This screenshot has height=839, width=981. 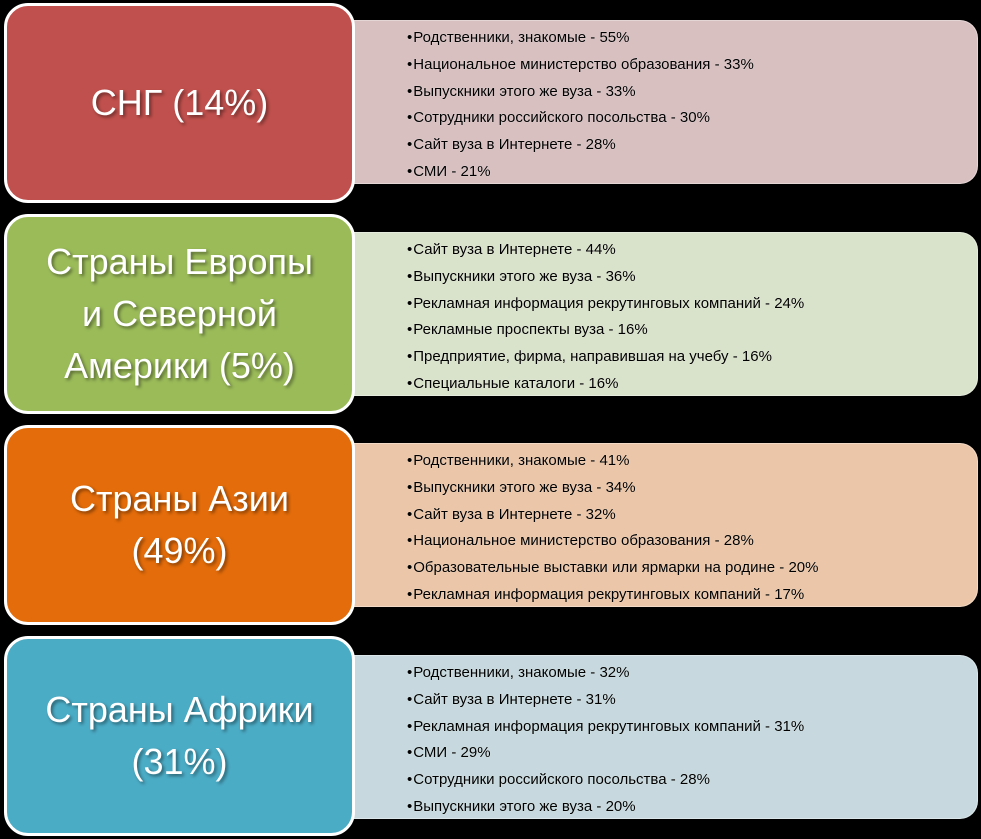 I want to click on source-item: Выпускники этого же вуза - 20%, so click(x=692, y=807).